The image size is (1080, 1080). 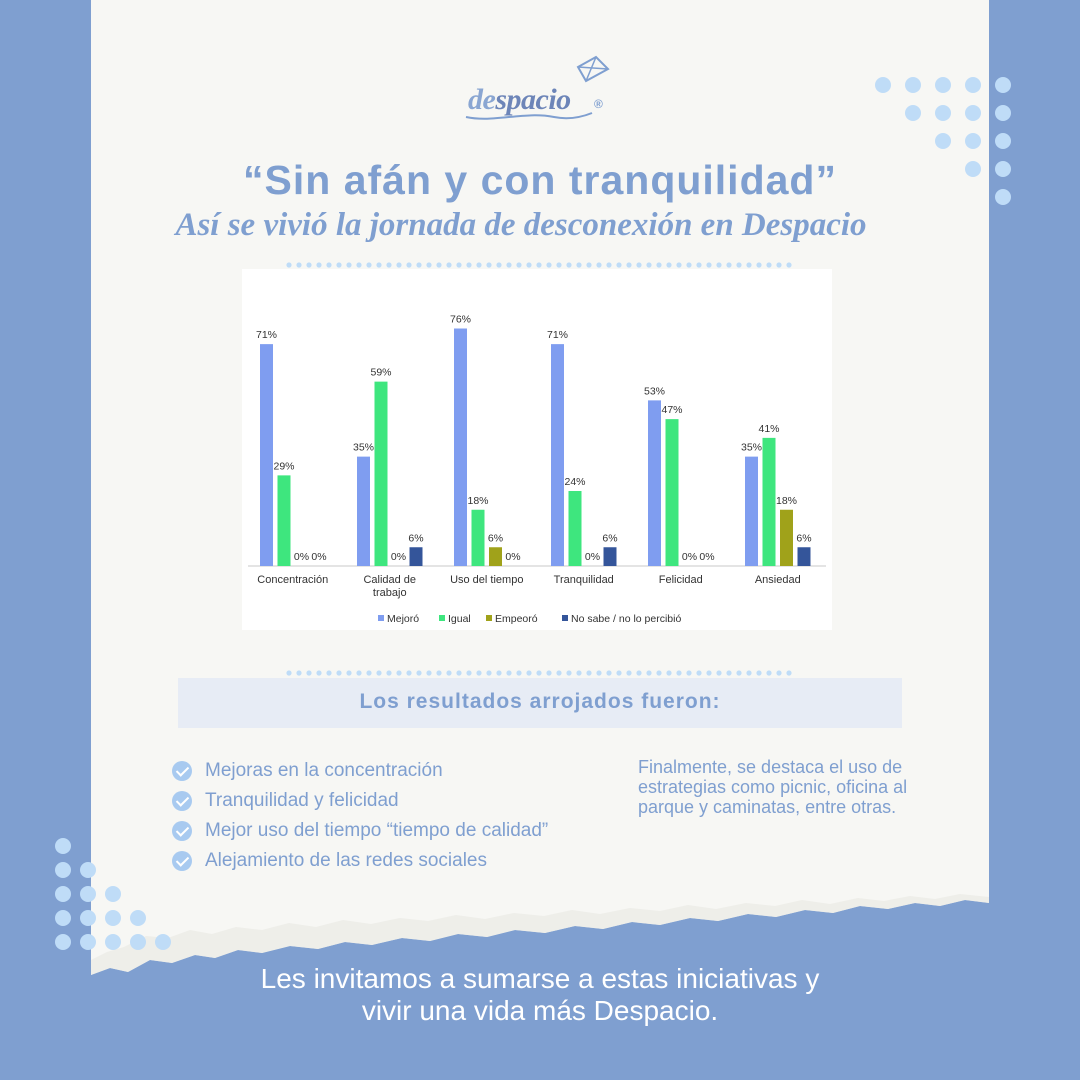 What do you see at coordinates (519, 99) in the screenshot?
I see `logo-wordmark: despacio` at bounding box center [519, 99].